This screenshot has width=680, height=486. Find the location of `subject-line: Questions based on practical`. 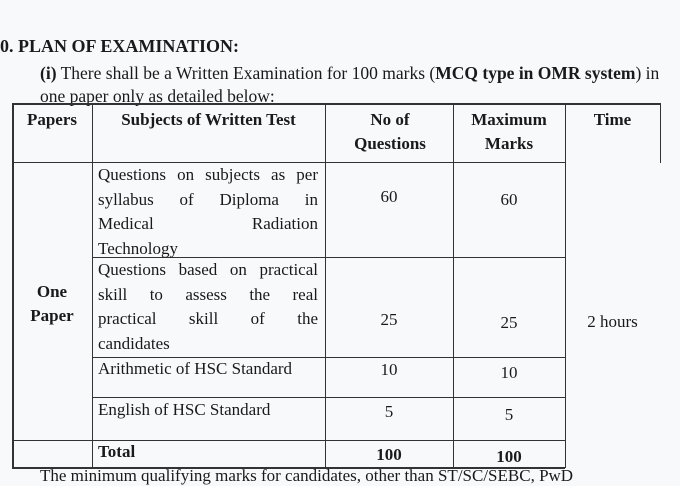

subject-line: Questions based on practical is located at coordinates (208, 269).